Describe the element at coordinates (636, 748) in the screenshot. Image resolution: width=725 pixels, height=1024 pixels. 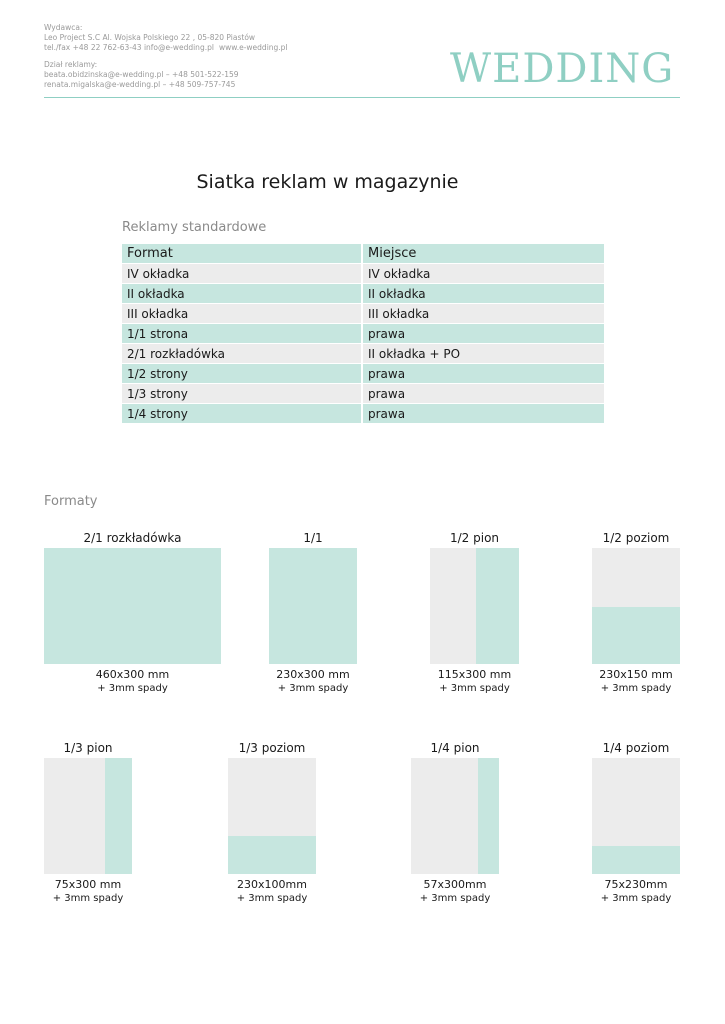
I see `format-label: 1/4 poziom` at that location.